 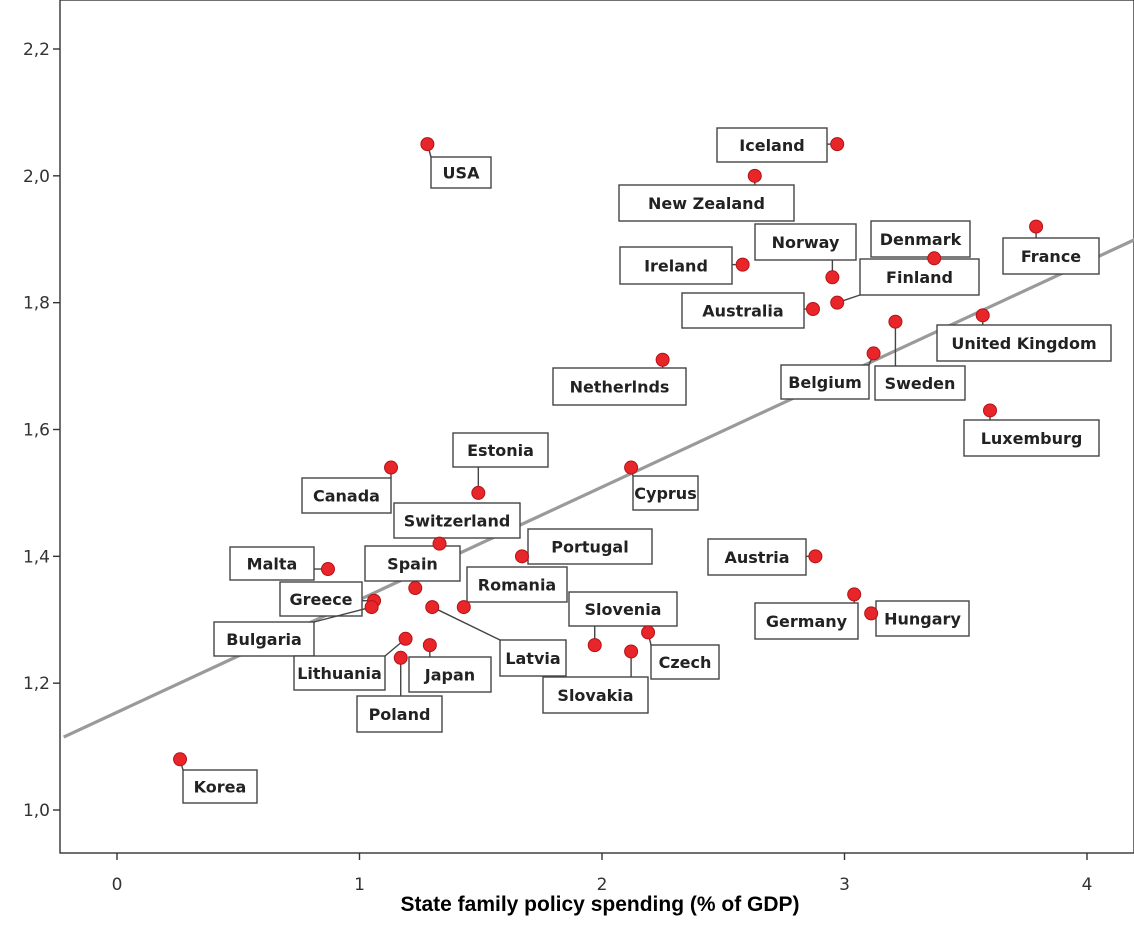 I want to click on x-tick-label: 2, so click(x=602, y=885).